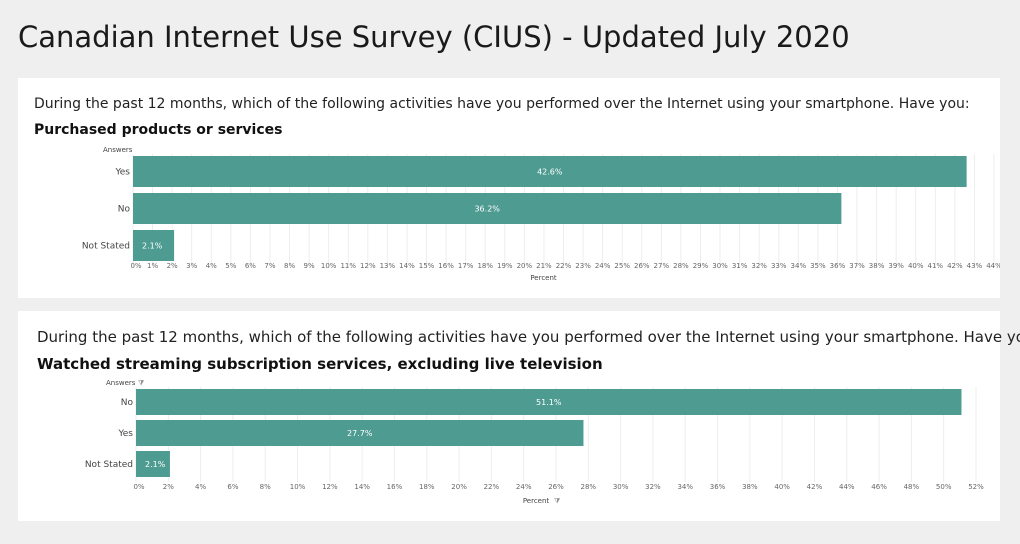 This screenshot has height=544, width=1020. I want to click on x-tick-label: 25%, so click(622, 266).